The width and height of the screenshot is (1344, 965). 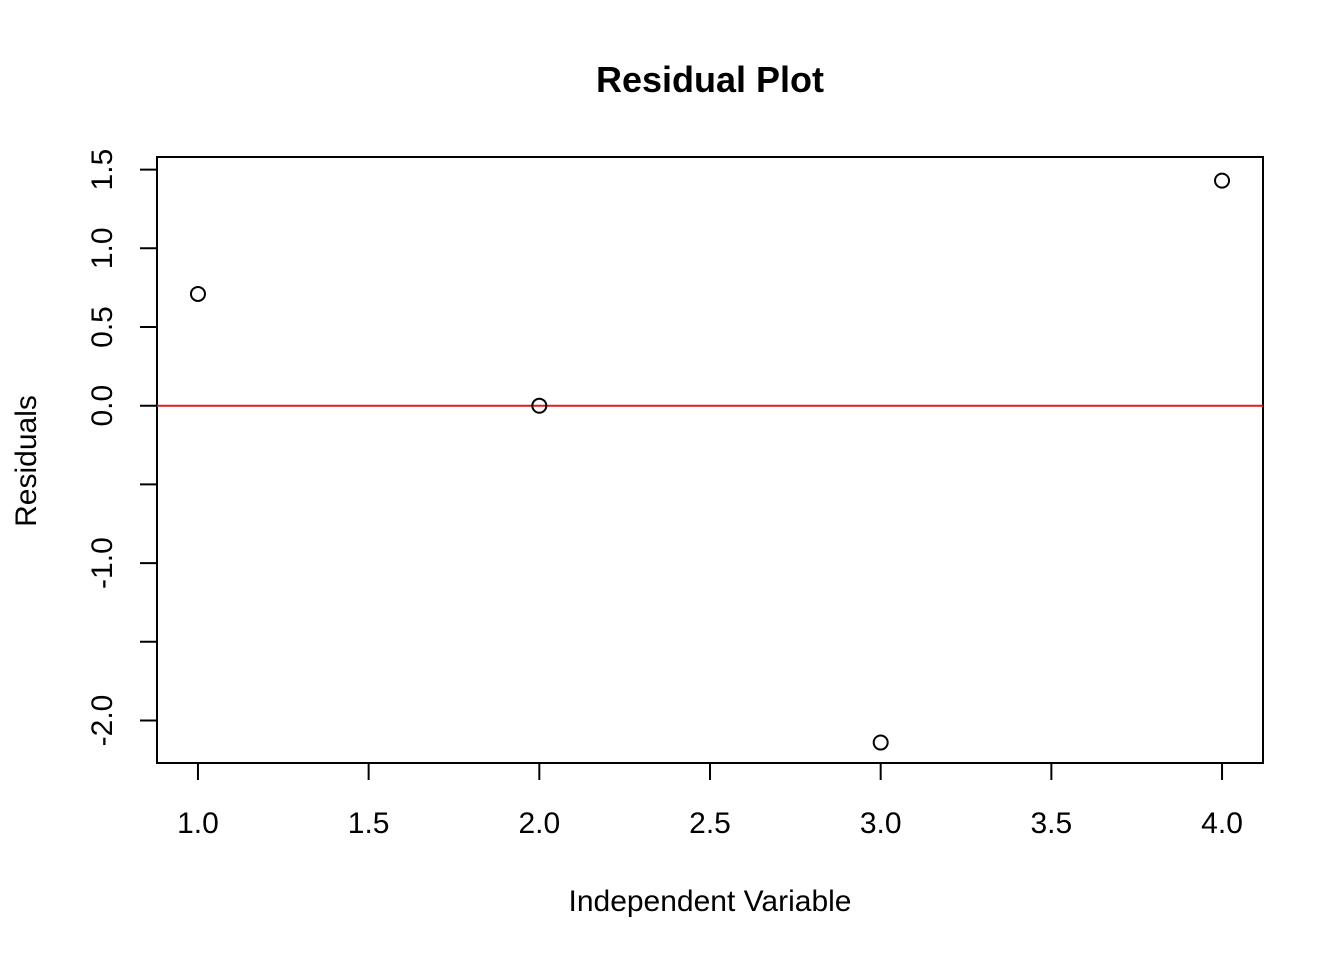 I want to click on x-axis-label: Independent Variable, so click(x=709, y=901).